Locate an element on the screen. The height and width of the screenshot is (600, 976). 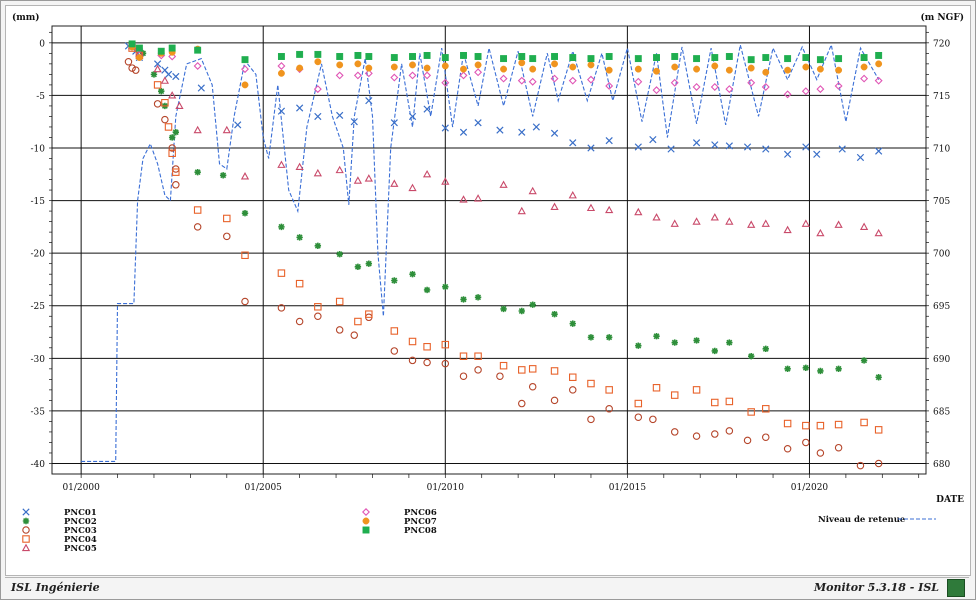
y-left-tick-label: -40 is located at coordinates (38, 465).